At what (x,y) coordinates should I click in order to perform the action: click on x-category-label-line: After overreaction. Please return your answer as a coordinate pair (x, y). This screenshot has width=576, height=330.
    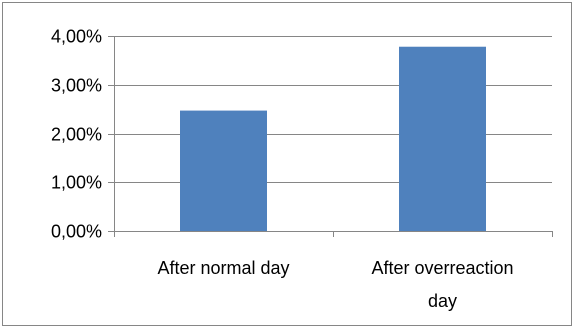
    Looking at the image, I should click on (442, 268).